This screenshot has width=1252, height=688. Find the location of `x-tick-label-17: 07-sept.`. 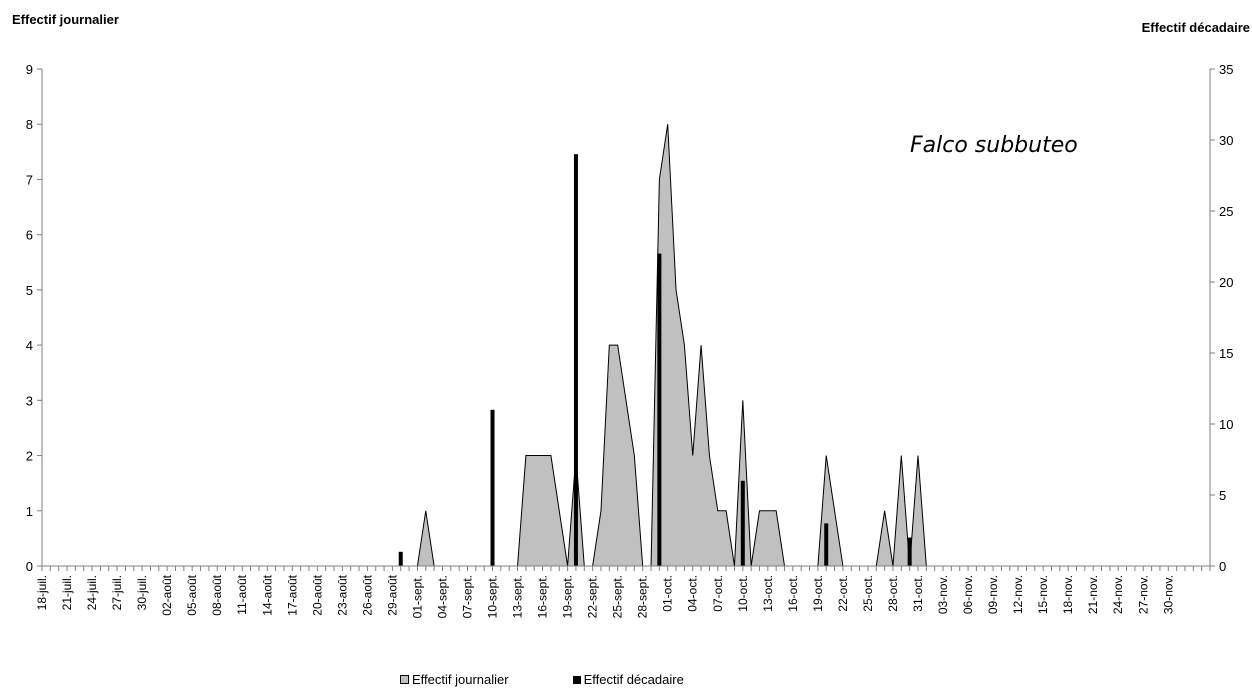

x-tick-label-17: 07-sept. is located at coordinates (467, 596).